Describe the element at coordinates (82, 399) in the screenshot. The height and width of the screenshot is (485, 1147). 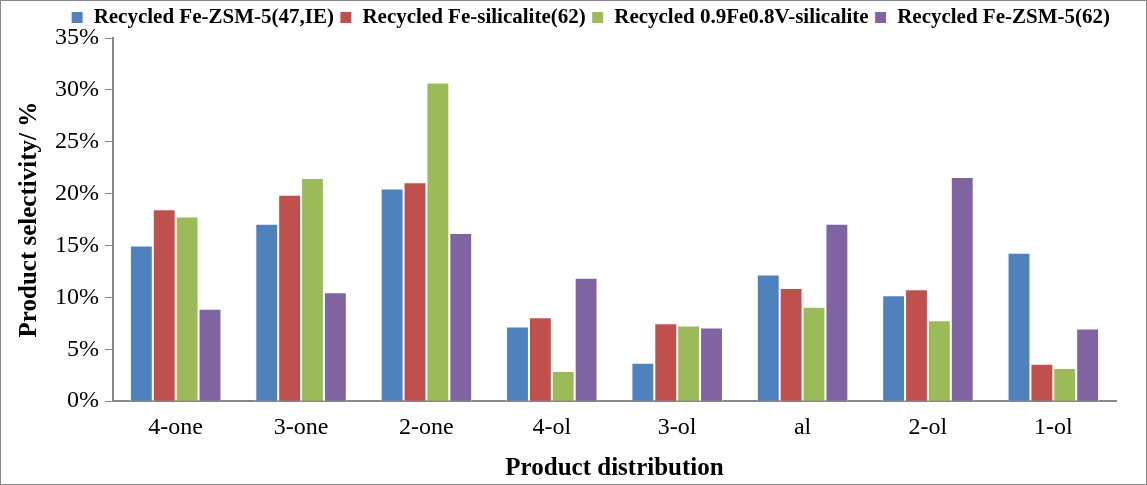
I see `y-tick-label: 0%` at that location.